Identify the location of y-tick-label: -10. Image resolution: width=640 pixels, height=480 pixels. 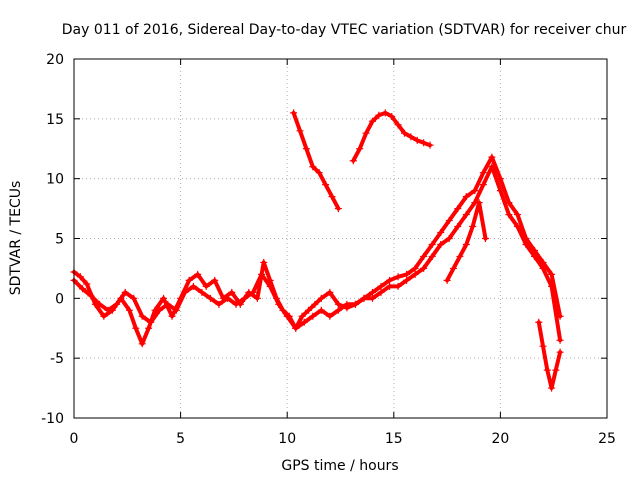
(52, 419).